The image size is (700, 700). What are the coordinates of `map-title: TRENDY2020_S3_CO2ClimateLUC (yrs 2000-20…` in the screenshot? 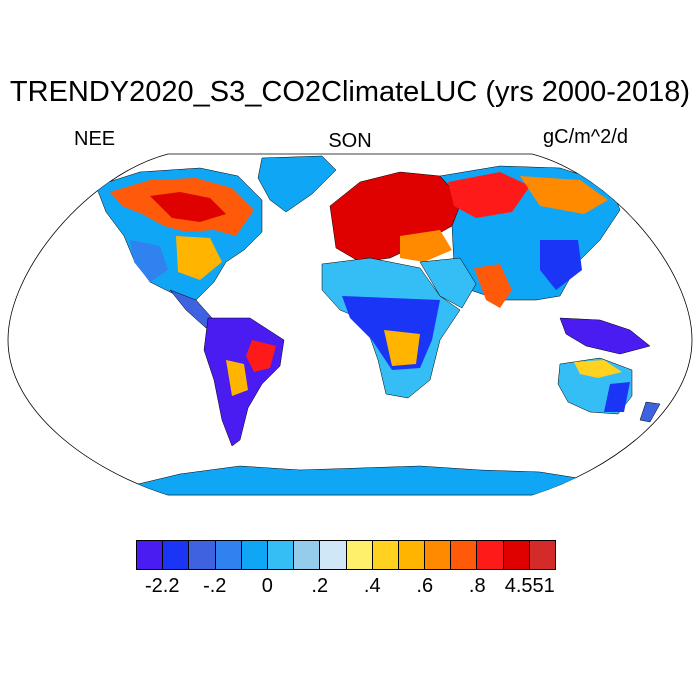 It's located at (350, 92).